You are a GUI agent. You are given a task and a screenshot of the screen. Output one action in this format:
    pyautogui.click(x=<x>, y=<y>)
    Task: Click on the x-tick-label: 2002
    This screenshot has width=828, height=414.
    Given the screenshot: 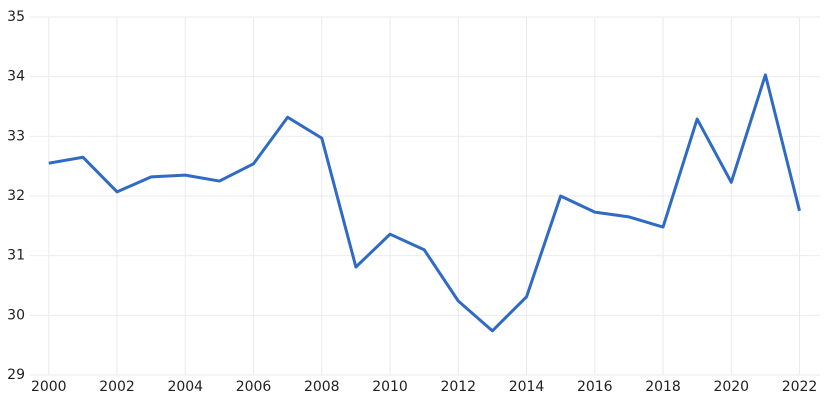 What is the action you would take?
    pyautogui.click(x=117, y=387)
    